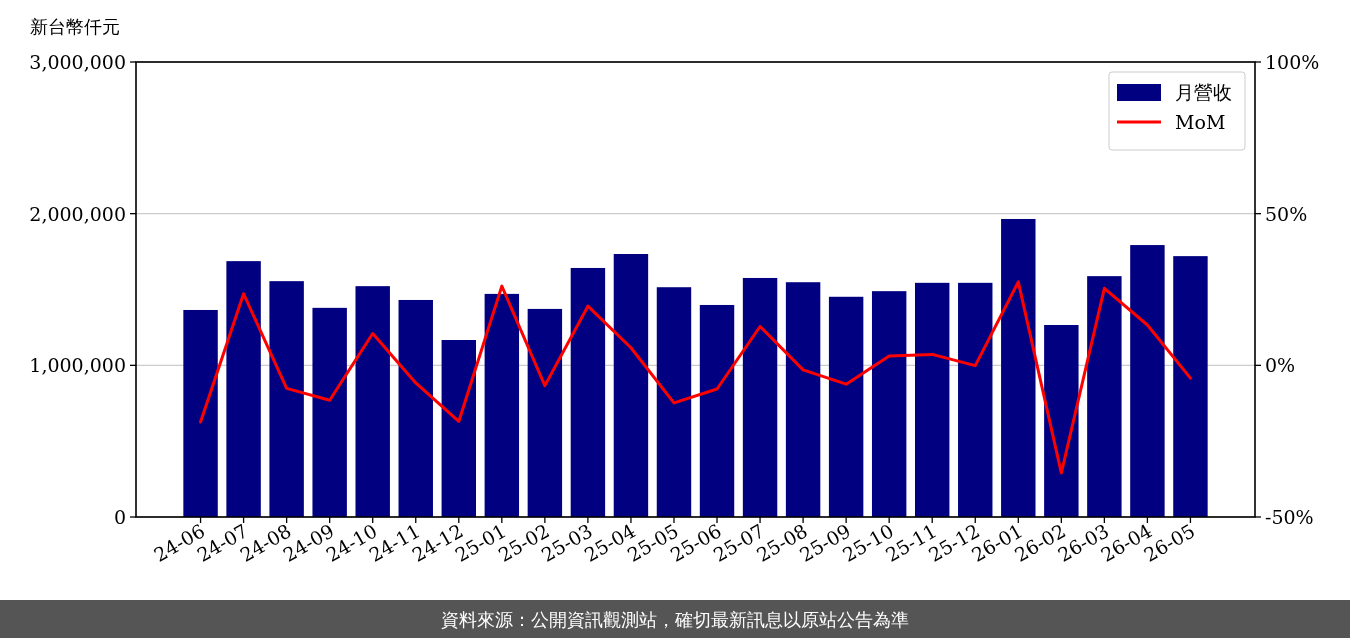 The width and height of the screenshot is (1350, 638). I want to click on y-tick-label: 3,000,000, so click(77, 62).